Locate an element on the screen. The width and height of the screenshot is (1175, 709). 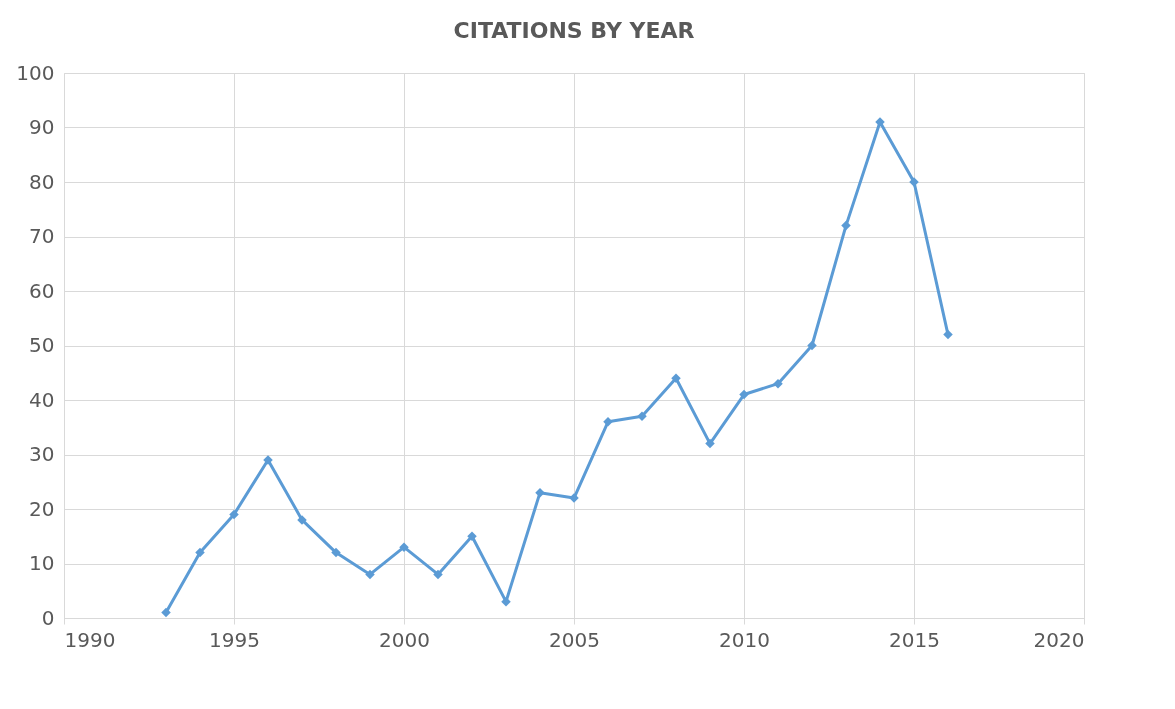
y-tick-label: 50 is located at coordinates (42, 345).